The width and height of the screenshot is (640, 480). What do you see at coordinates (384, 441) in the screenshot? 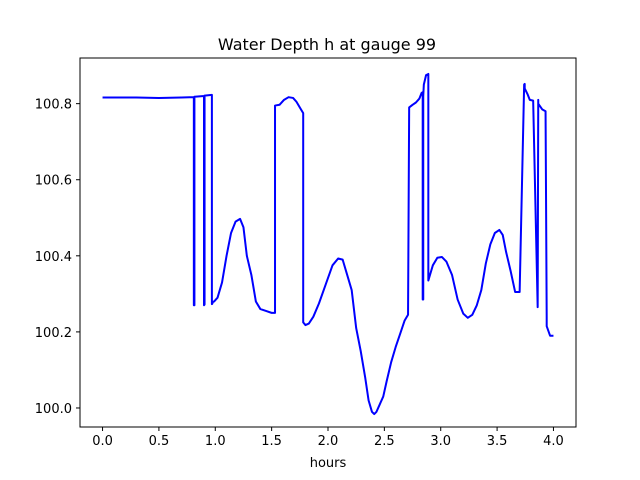
I see `x-tick-label: 2.5` at bounding box center [384, 441].